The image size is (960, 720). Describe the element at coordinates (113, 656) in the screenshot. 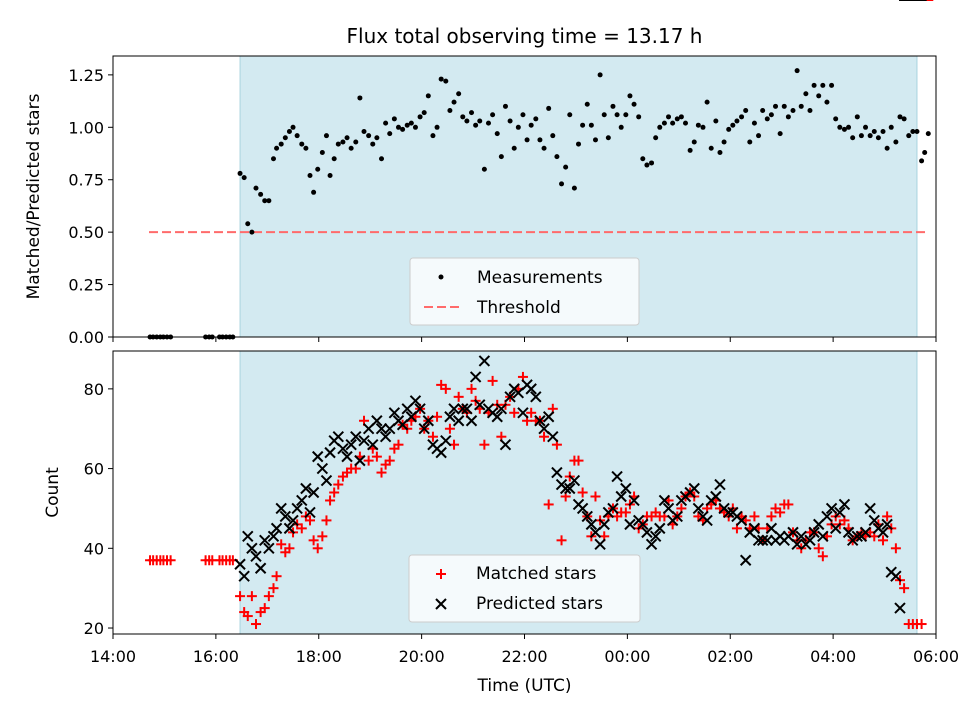

I see `x-tick-label: 14:00` at that location.